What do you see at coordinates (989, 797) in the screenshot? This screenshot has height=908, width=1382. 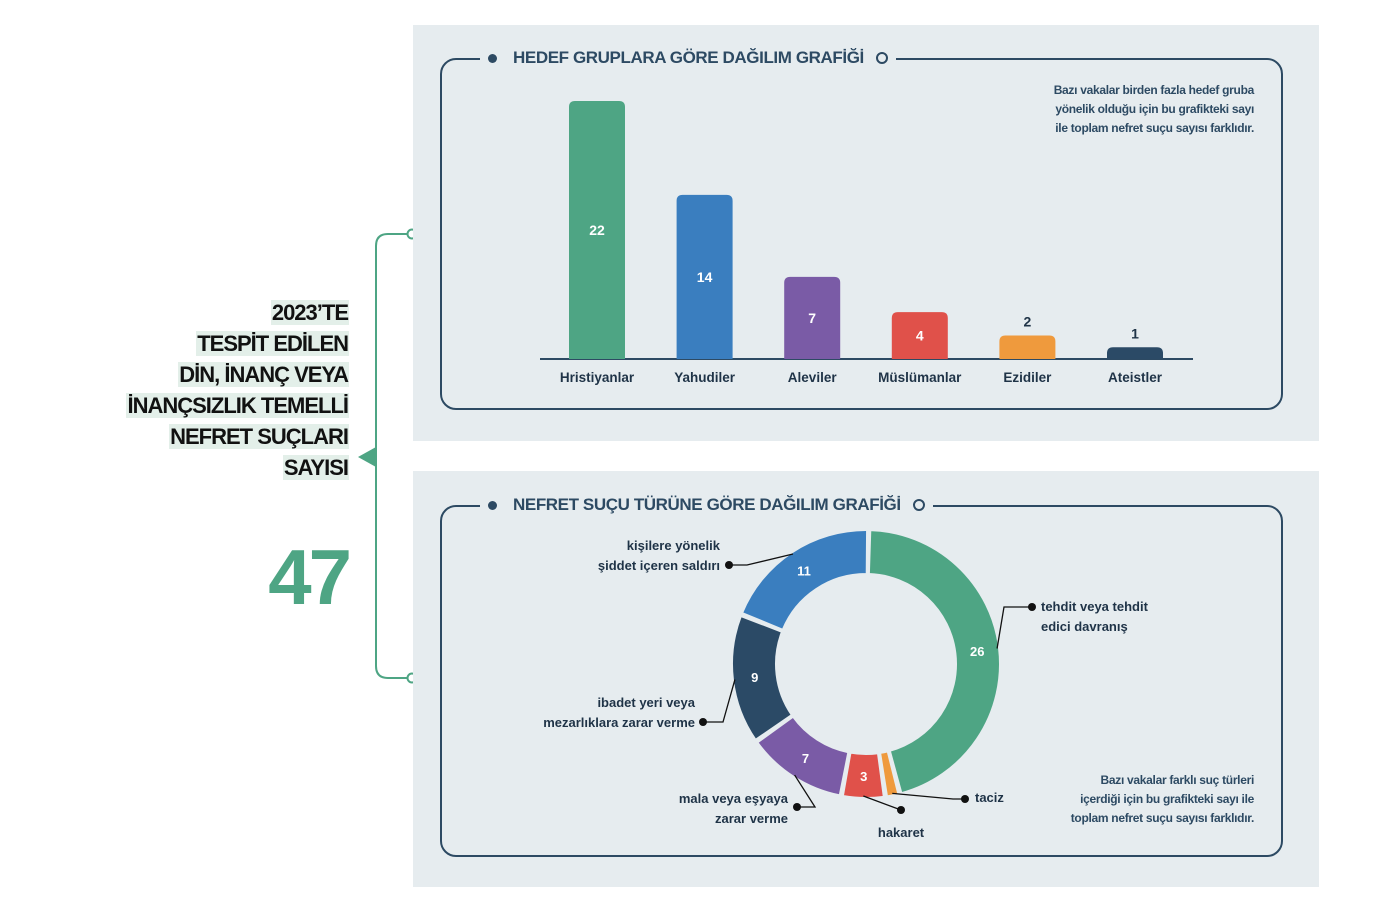 I see `slice-category-label: taciz` at bounding box center [989, 797].